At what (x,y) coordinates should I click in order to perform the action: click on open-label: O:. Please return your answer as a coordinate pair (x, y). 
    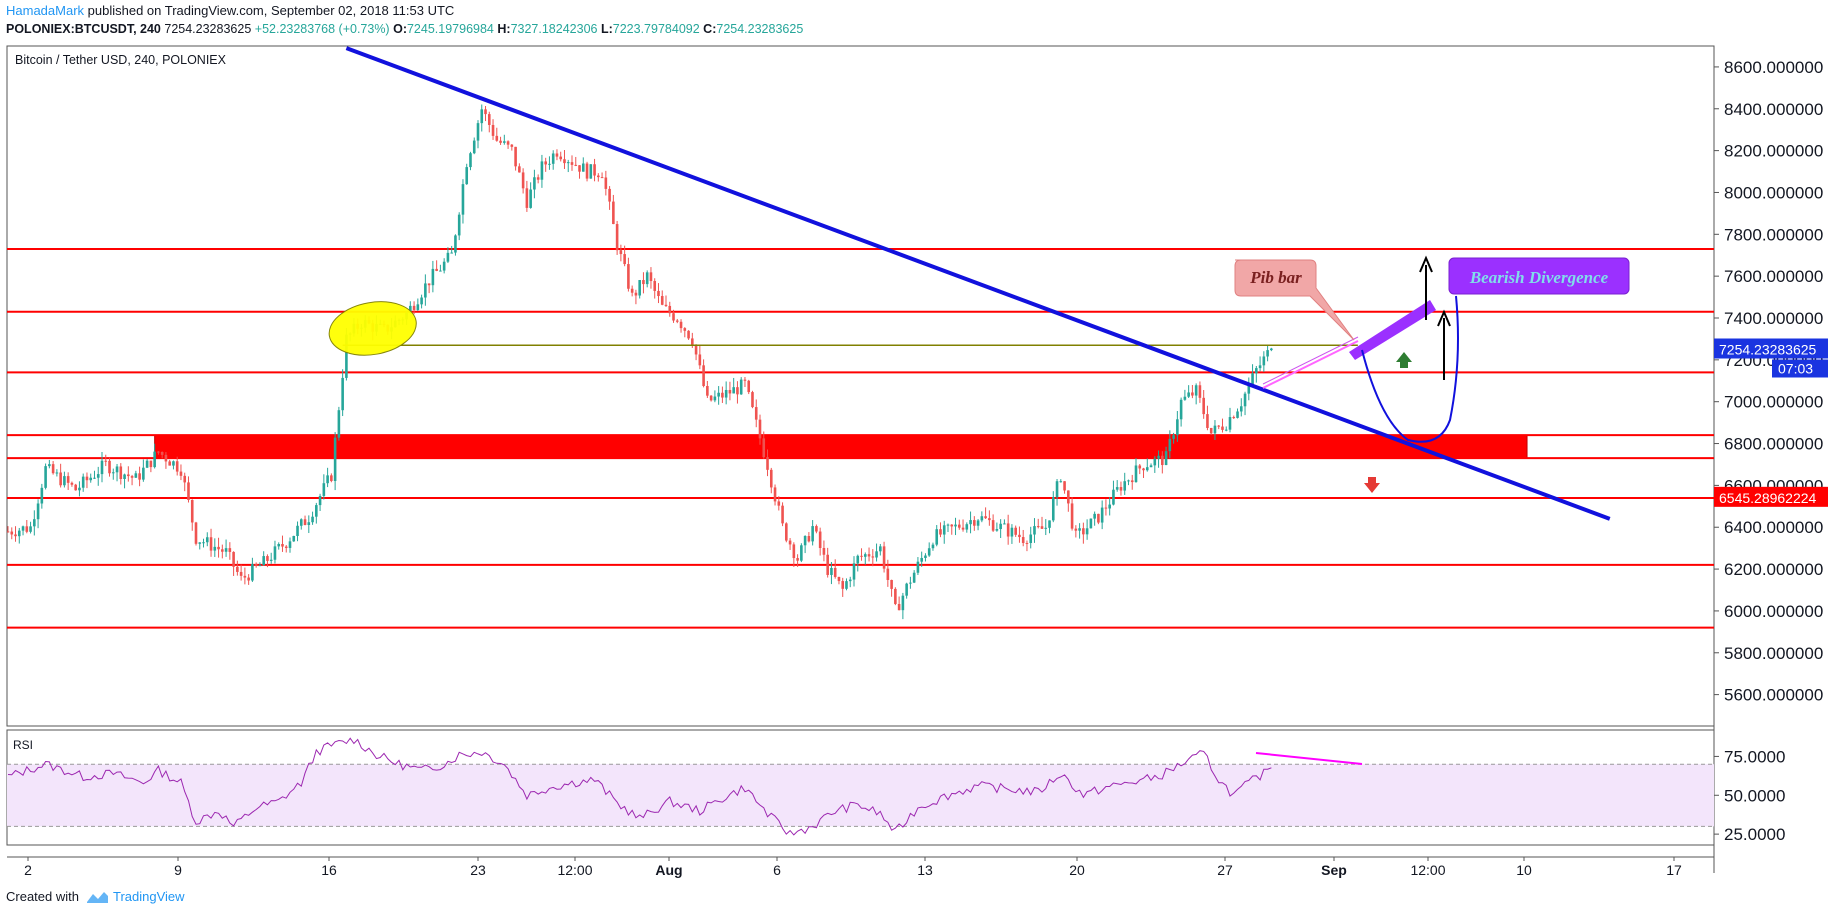
    Looking at the image, I should click on (400, 29).